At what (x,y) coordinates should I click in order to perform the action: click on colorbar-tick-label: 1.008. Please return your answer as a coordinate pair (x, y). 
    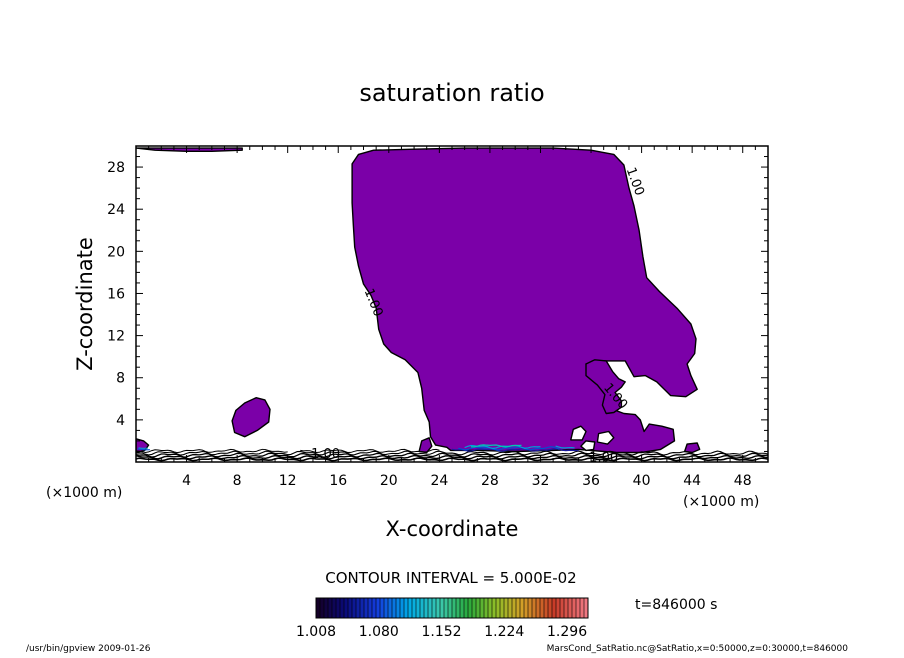
    Looking at the image, I should click on (316, 632).